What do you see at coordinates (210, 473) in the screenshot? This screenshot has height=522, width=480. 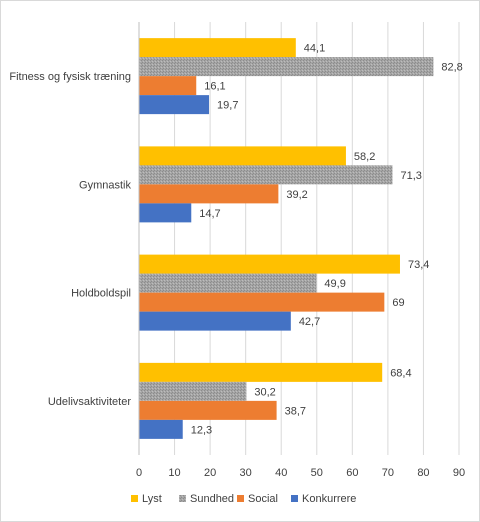 I see `x-tick-label: 20` at bounding box center [210, 473].